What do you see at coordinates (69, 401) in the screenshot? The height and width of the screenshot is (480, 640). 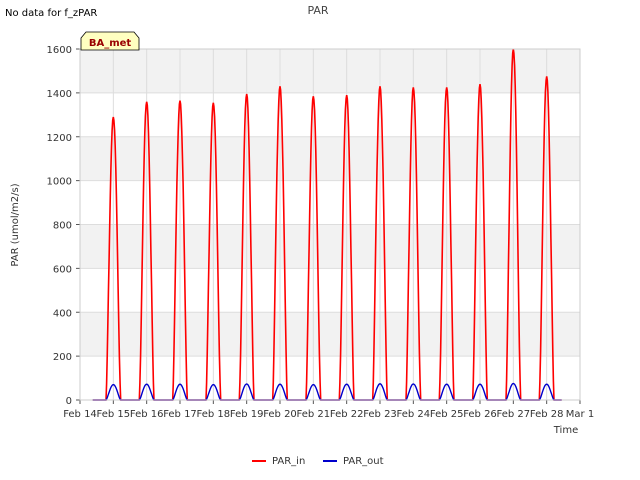 I see `y-tick-label: 0` at bounding box center [69, 401].